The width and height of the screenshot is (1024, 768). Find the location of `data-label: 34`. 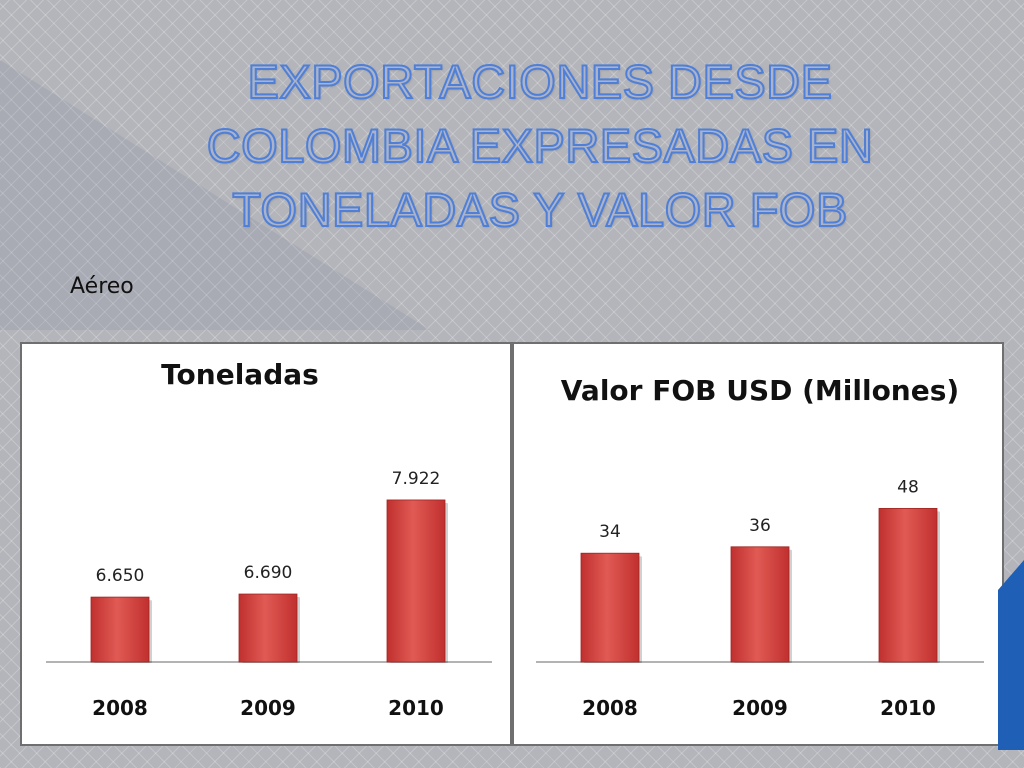

data-label: 34 is located at coordinates (610, 532).